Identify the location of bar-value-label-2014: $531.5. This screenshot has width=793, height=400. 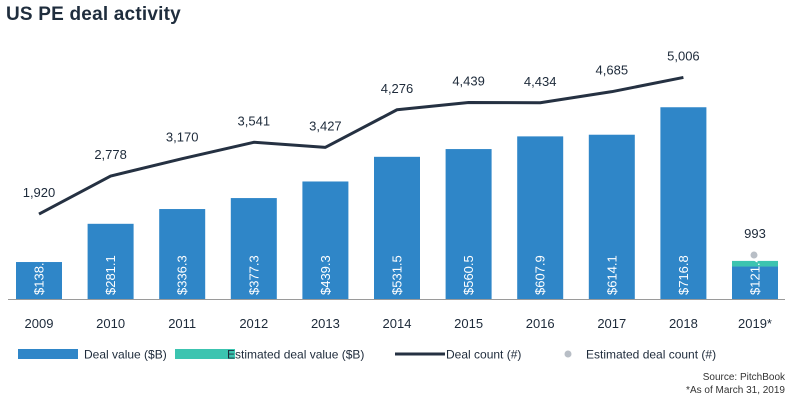
(397, 275).